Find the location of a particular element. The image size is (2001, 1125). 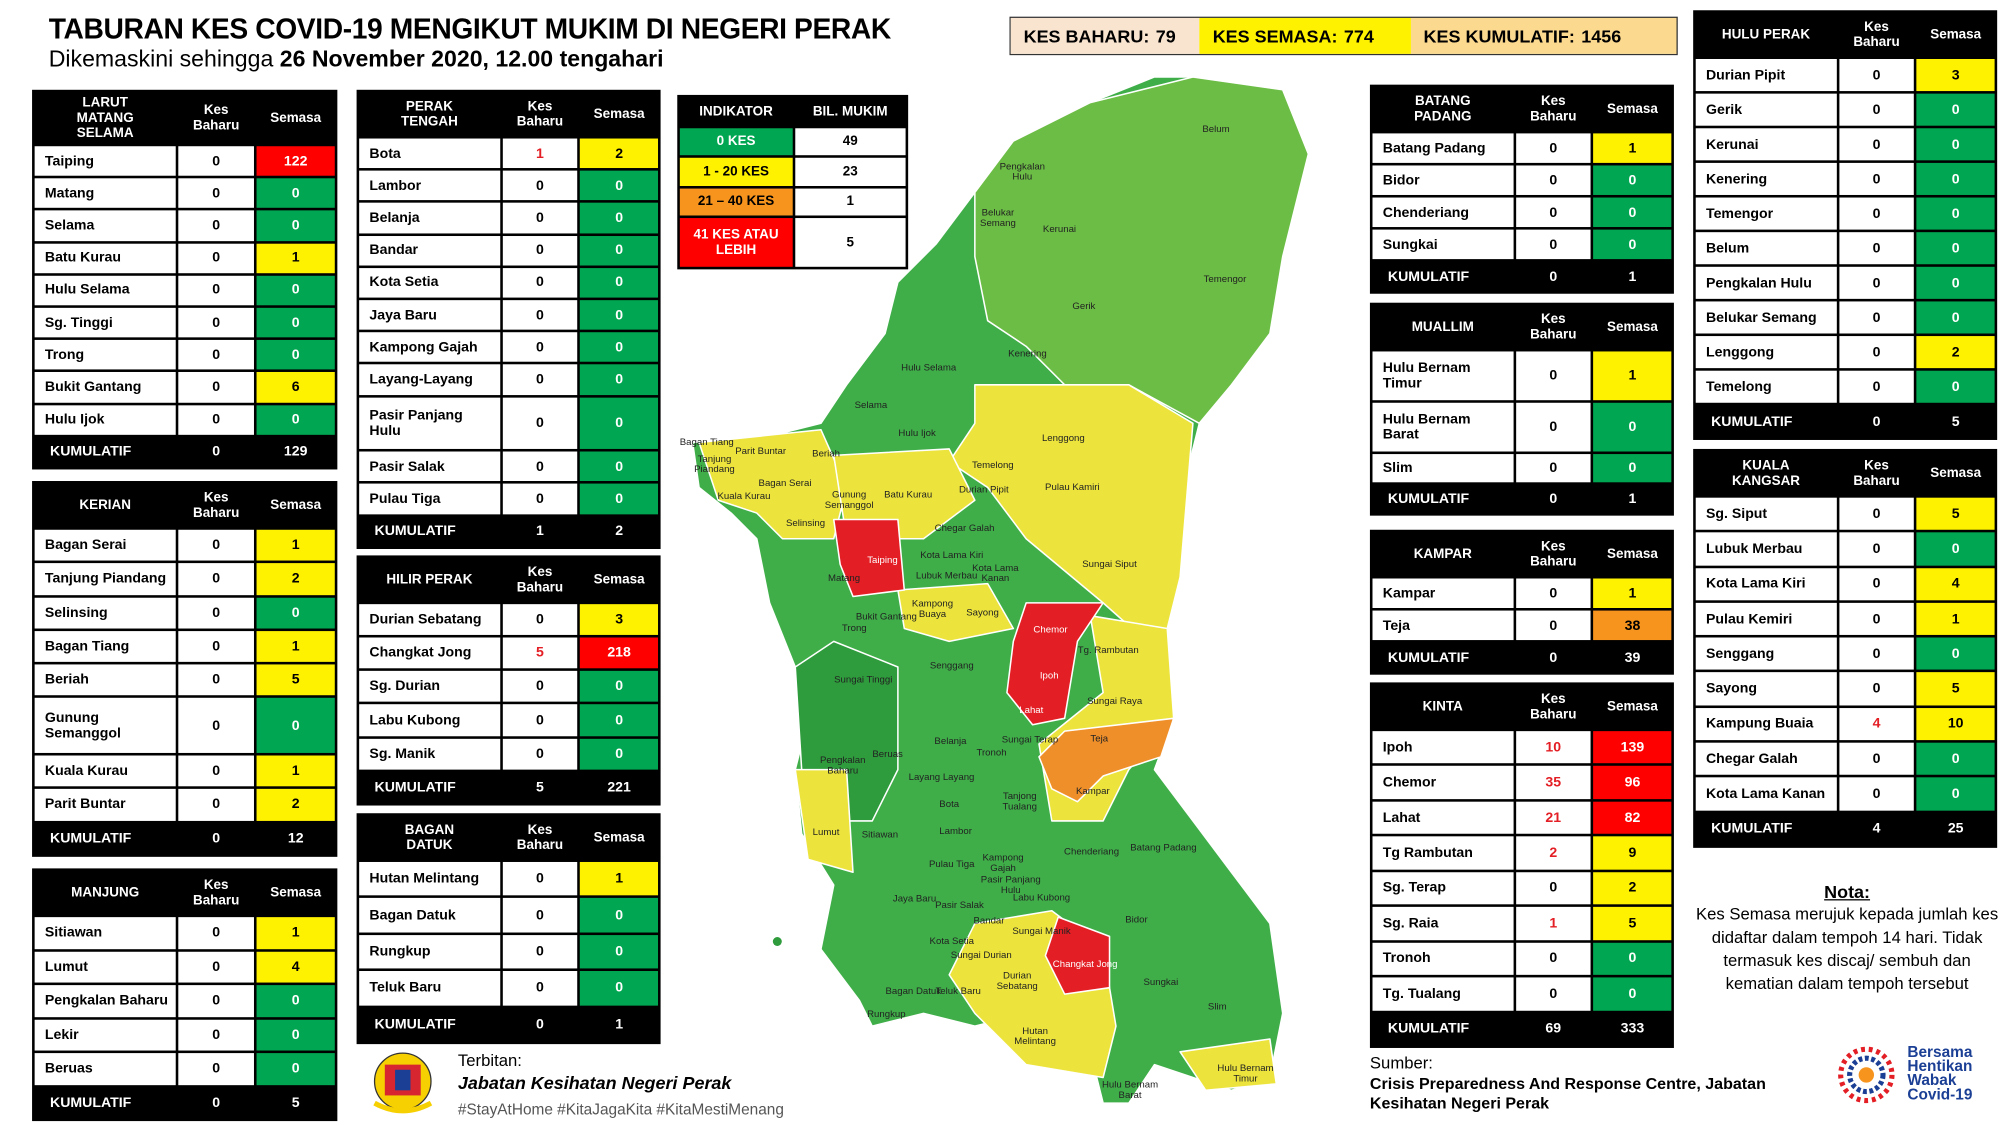

map-label: Slim is located at coordinates (1217, 1006).